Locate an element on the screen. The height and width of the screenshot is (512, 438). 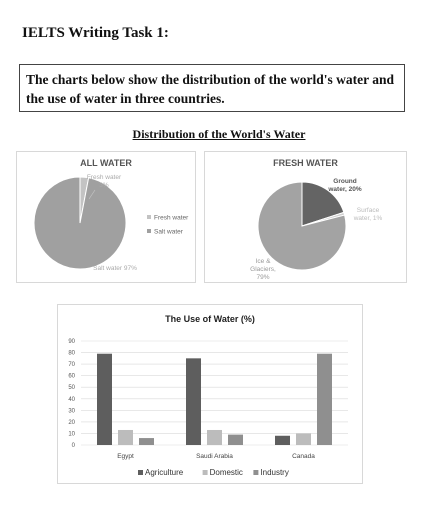
y-tick-label-0: 0 is located at coordinates (74, 446).